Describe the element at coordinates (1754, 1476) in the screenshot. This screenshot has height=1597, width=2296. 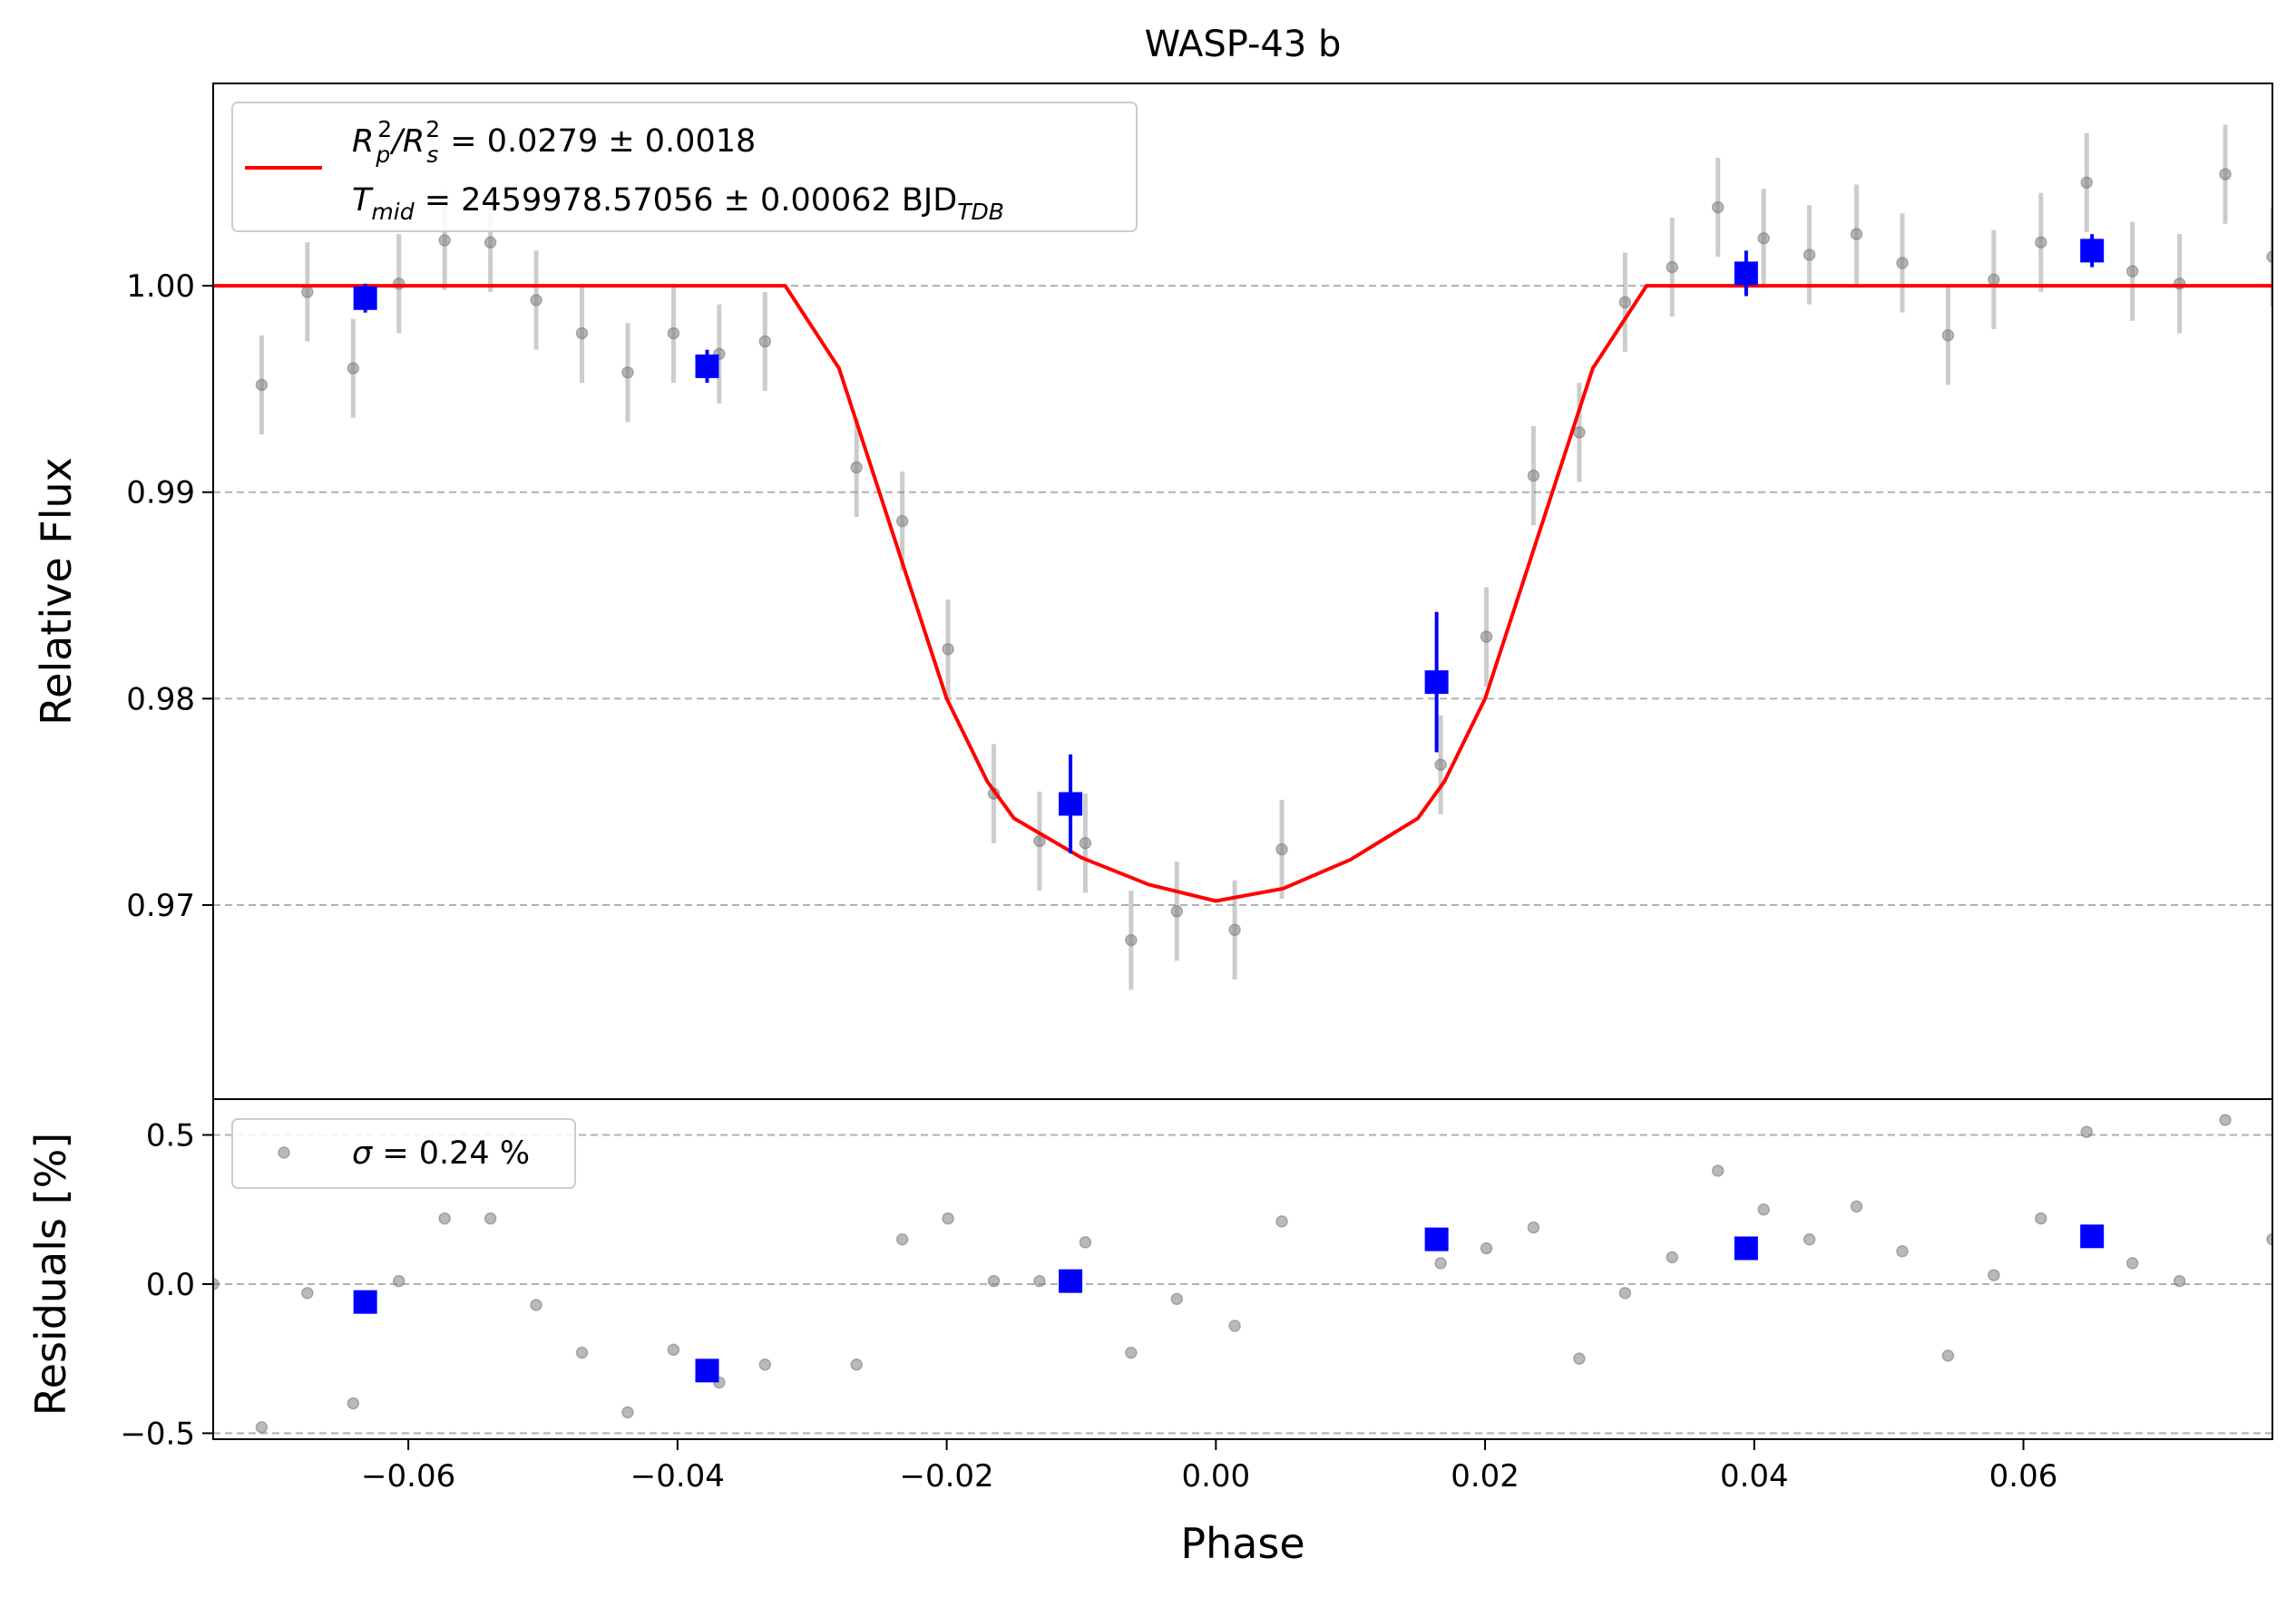
I see `x-tick-label: 0.04` at that location.